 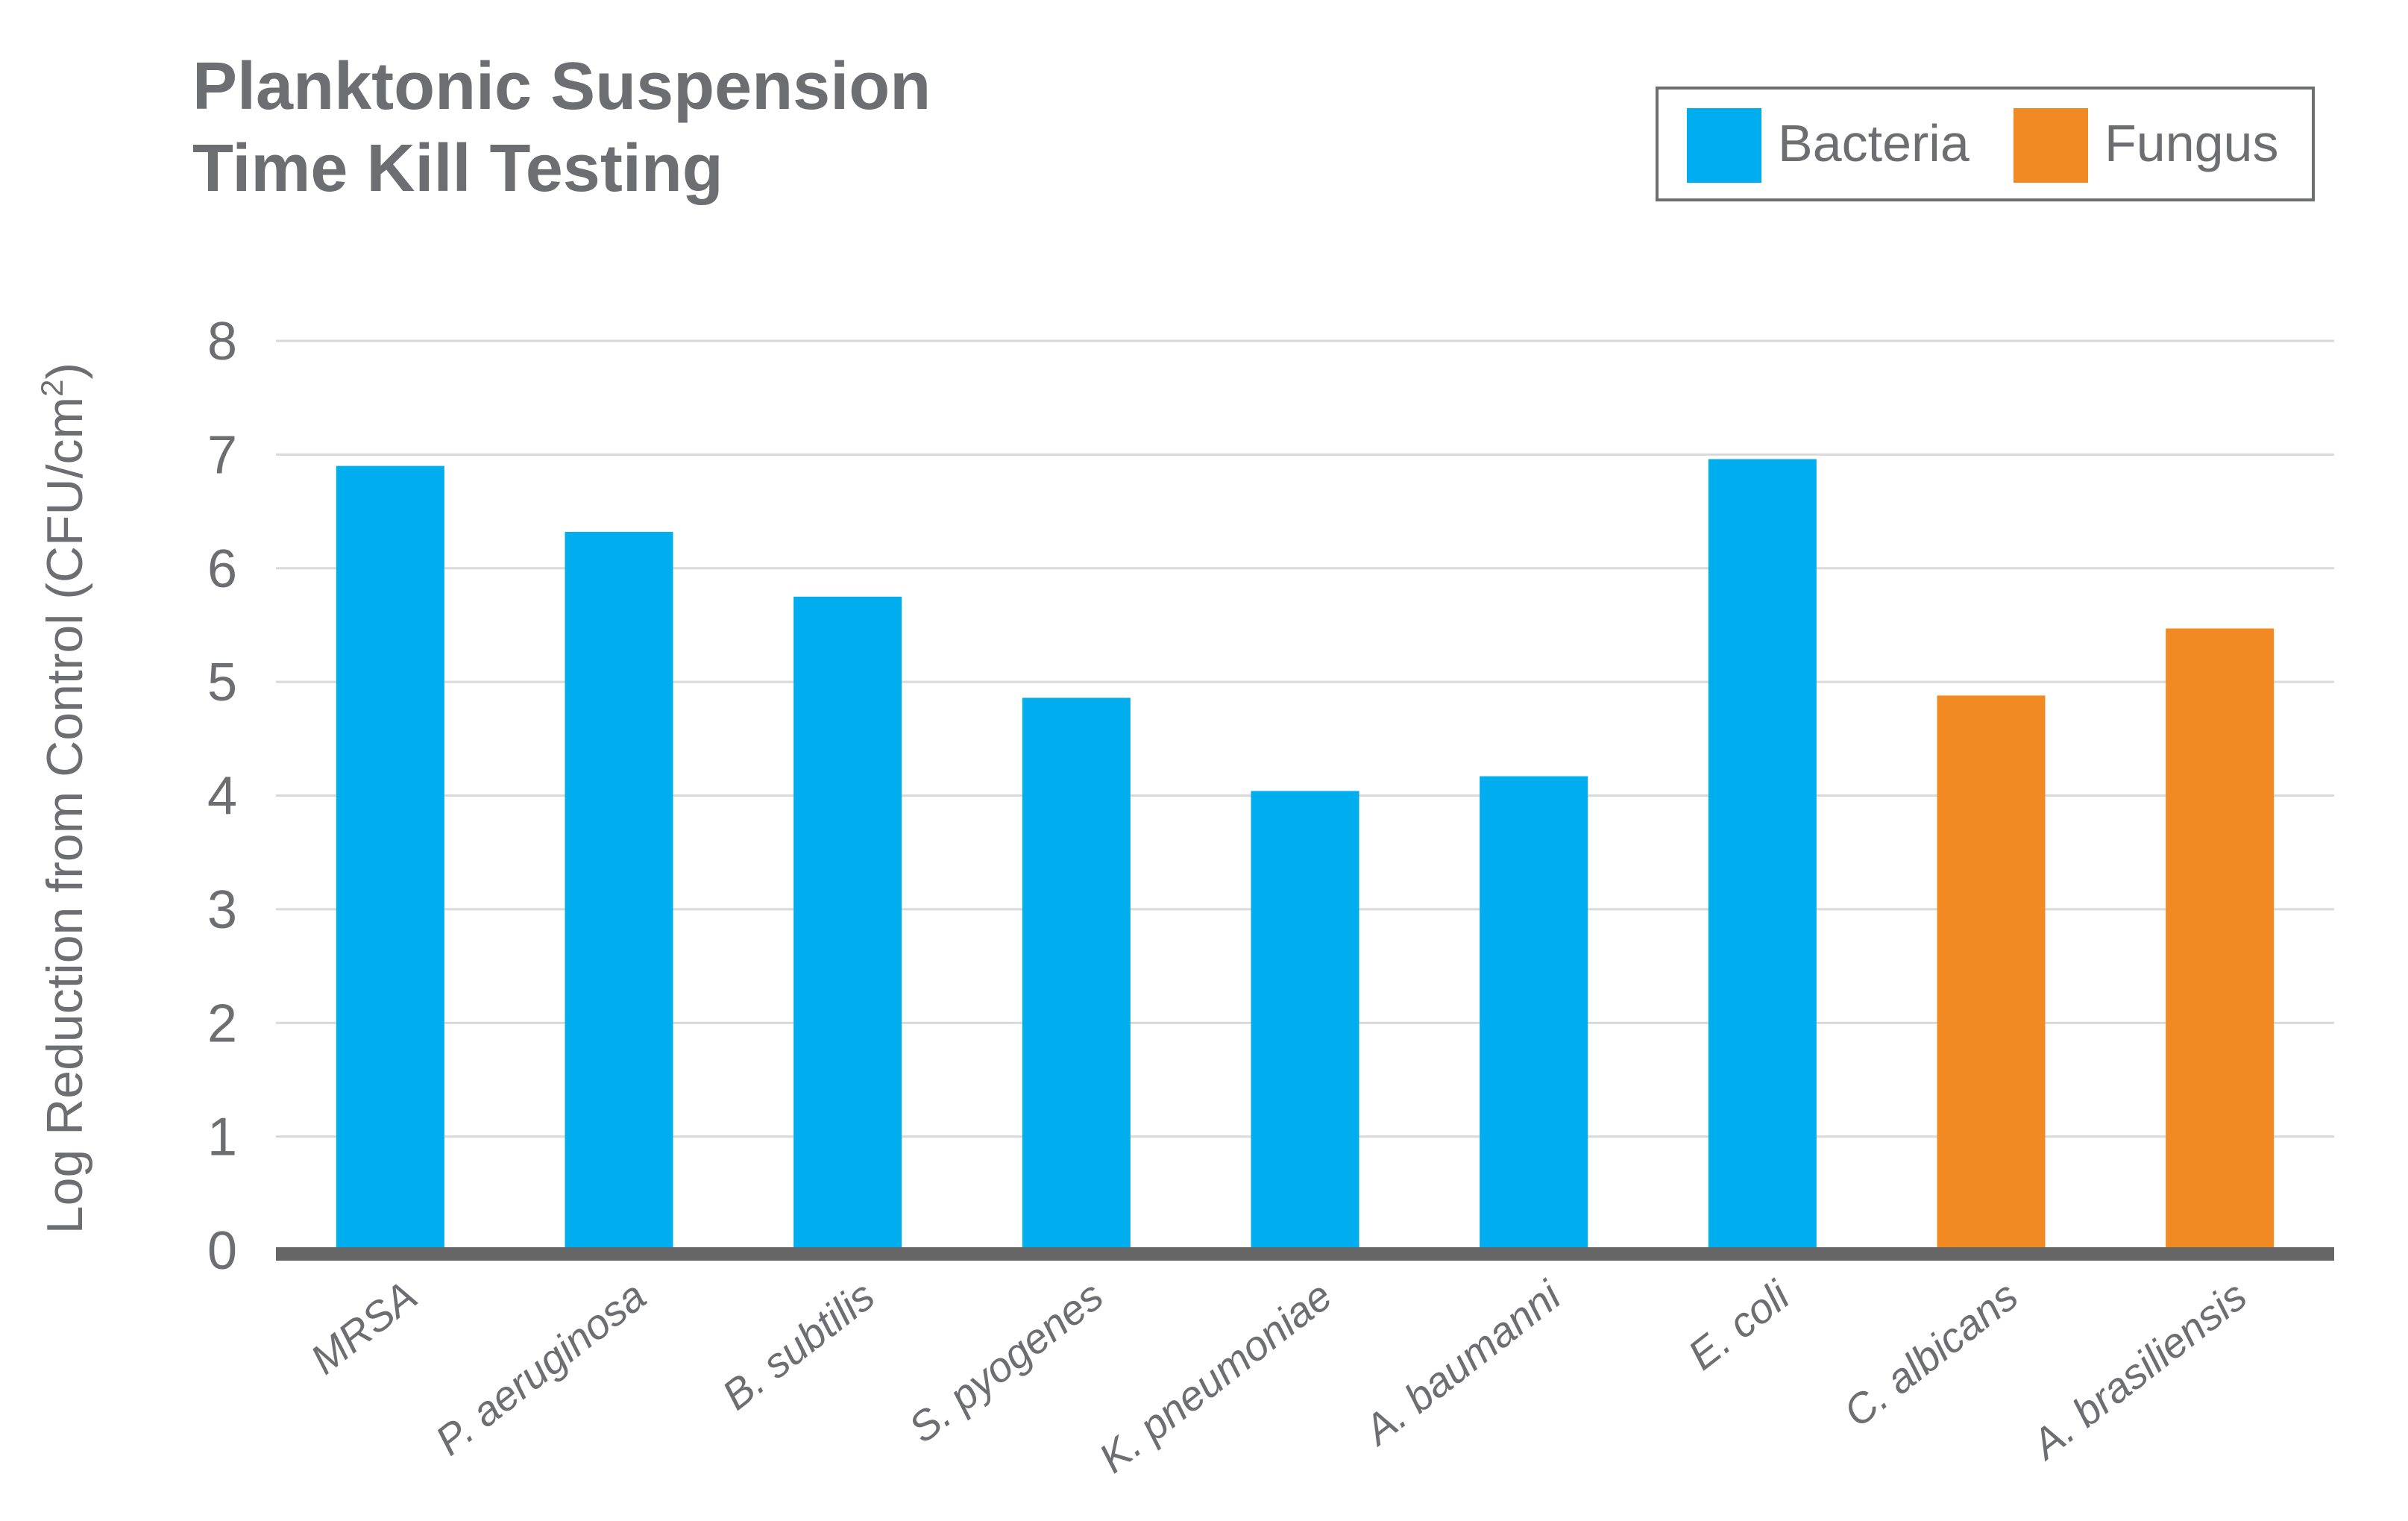 What do you see at coordinates (1076, 974) in the screenshot?
I see `bar-s-pyogenes` at bounding box center [1076, 974].